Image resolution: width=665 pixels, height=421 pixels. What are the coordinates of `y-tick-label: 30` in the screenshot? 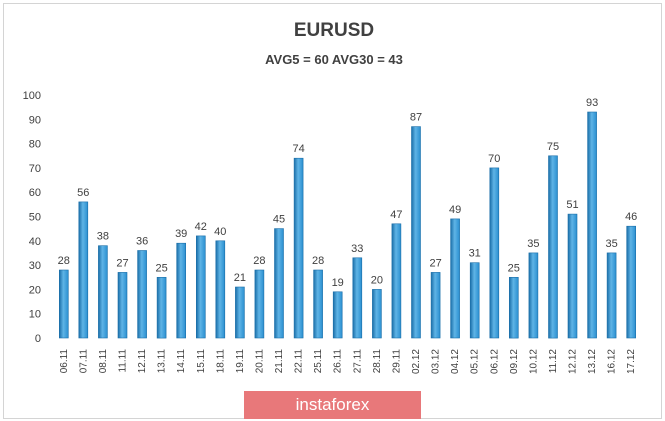 It's located at (35, 266).